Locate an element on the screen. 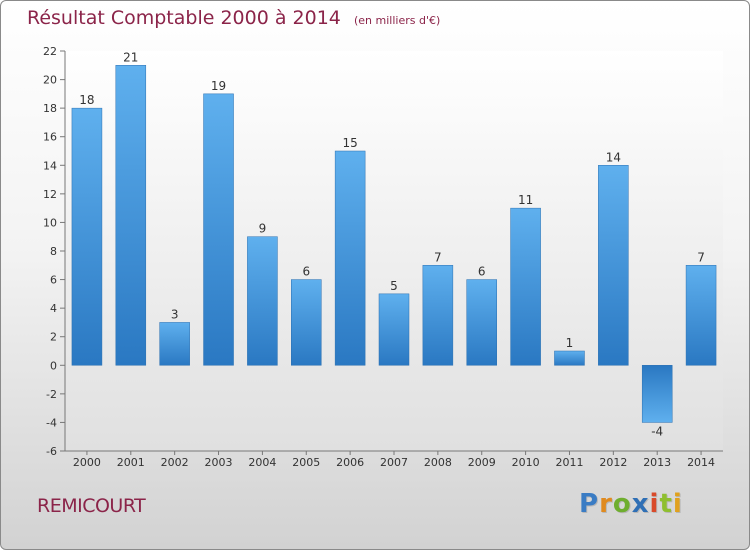 The image size is (750, 550). logo-letter: x is located at coordinates (640, 504).